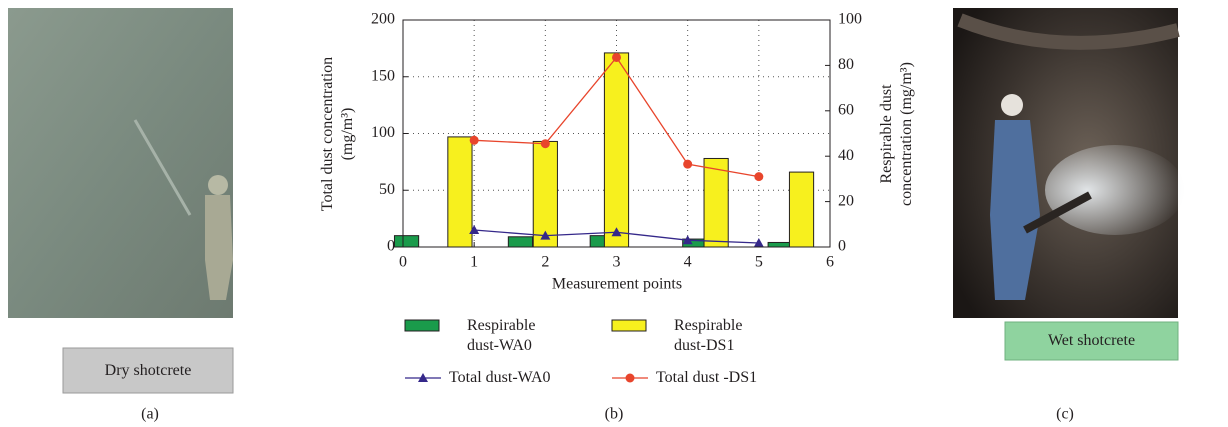 The width and height of the screenshot is (1228, 427). What do you see at coordinates (614, 414) in the screenshot?
I see `panel-label: (b)` at bounding box center [614, 414].